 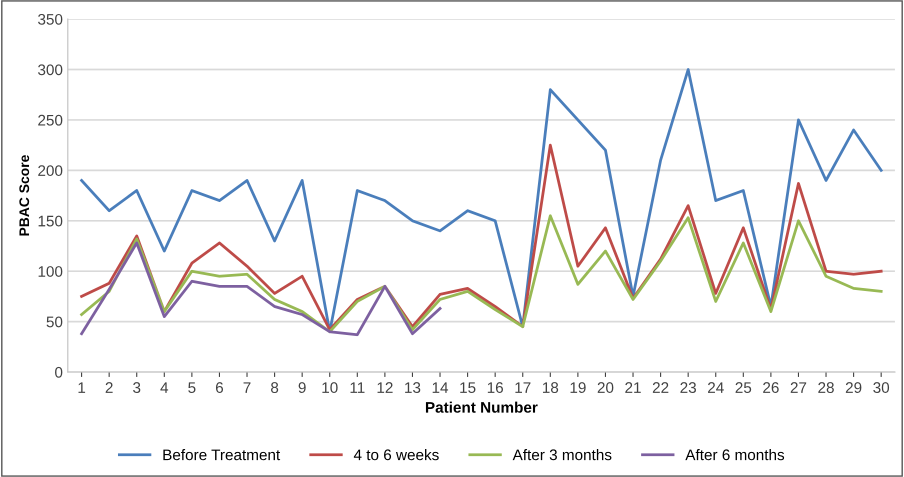 What do you see at coordinates (261, 289) in the screenshot?
I see `line-series` at bounding box center [261, 289].